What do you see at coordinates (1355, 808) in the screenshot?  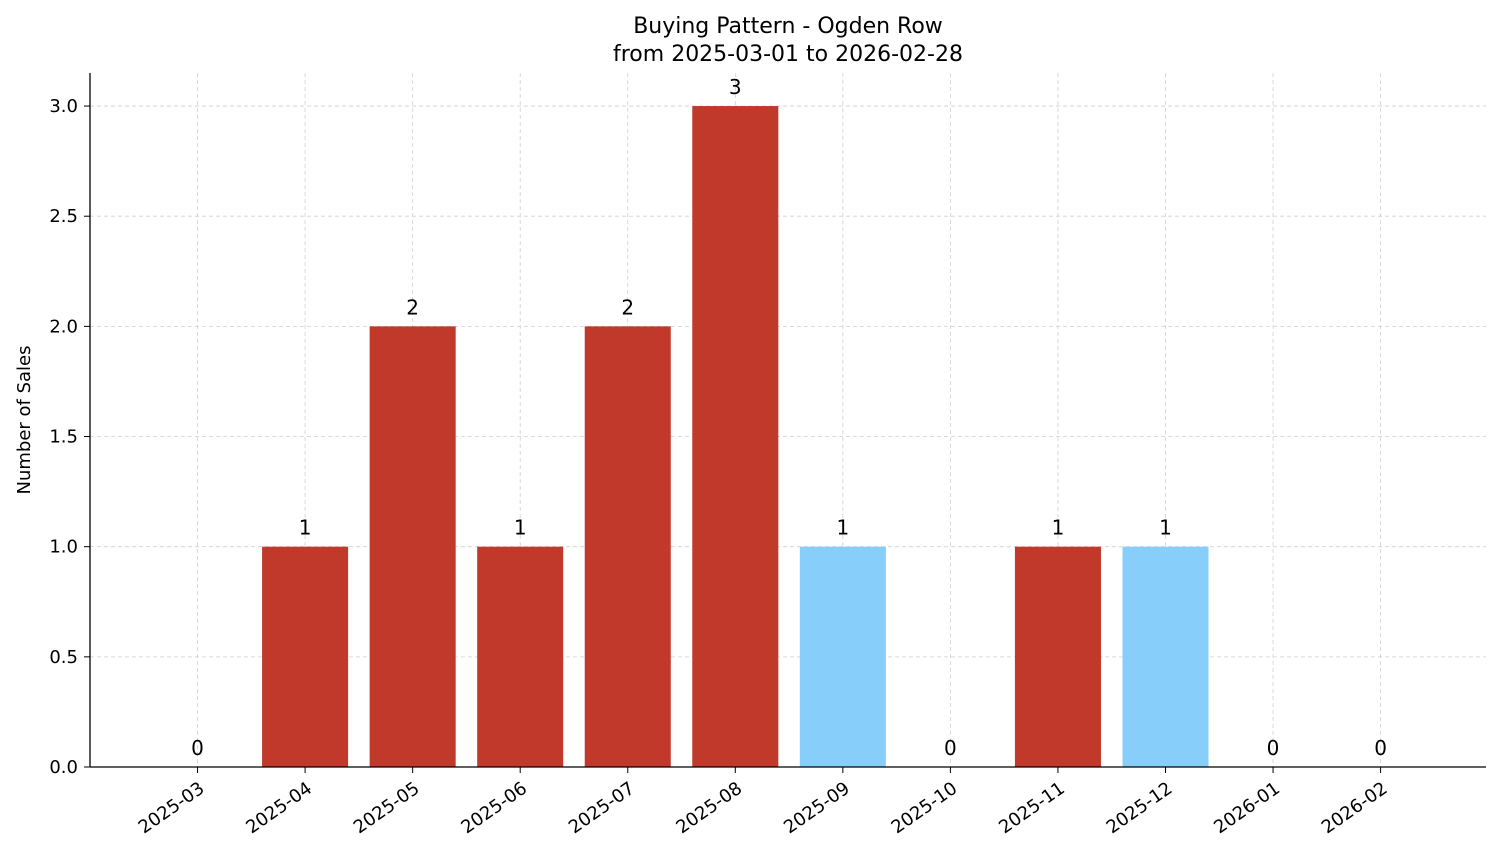 I see `x-tick-label: 2026-02` at bounding box center [1355, 808].